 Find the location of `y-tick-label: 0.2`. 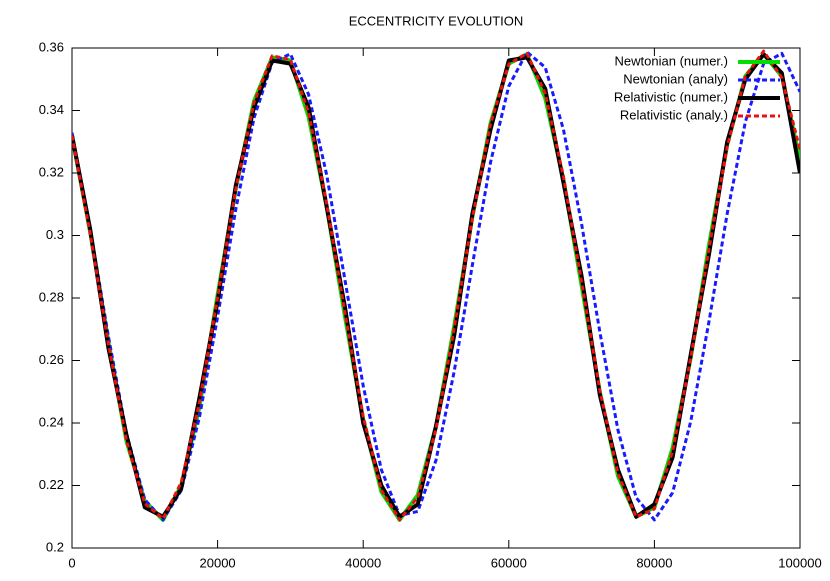

y-tick-label: 0.2 is located at coordinates (55, 546).